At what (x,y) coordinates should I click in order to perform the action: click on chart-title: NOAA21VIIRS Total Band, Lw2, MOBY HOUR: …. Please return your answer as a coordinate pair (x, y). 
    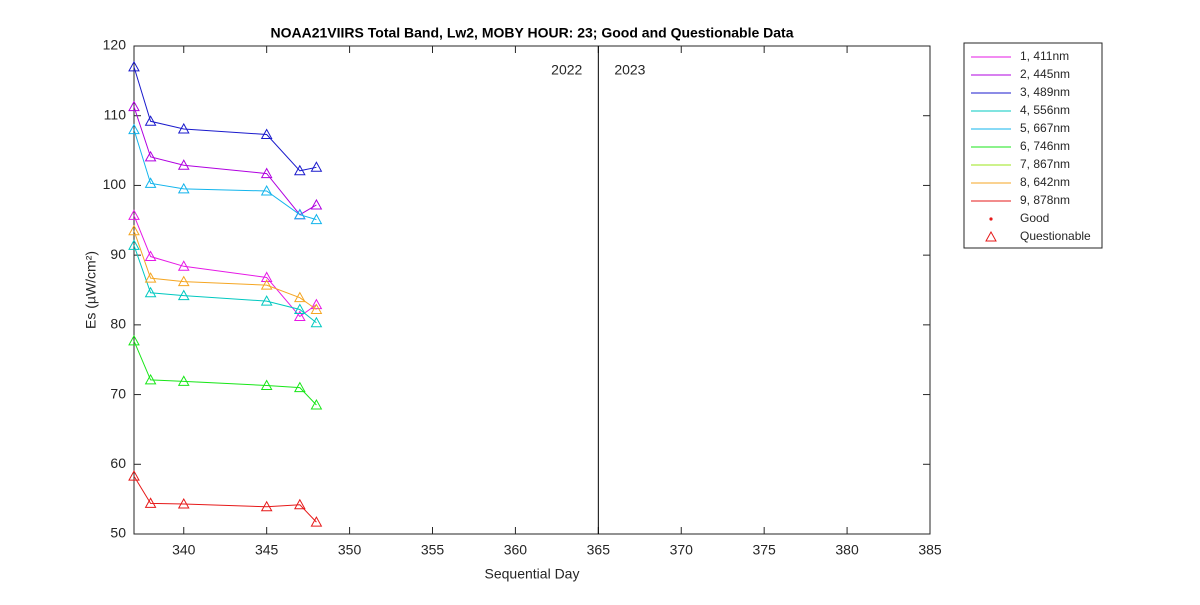
    Looking at the image, I should click on (532, 33).